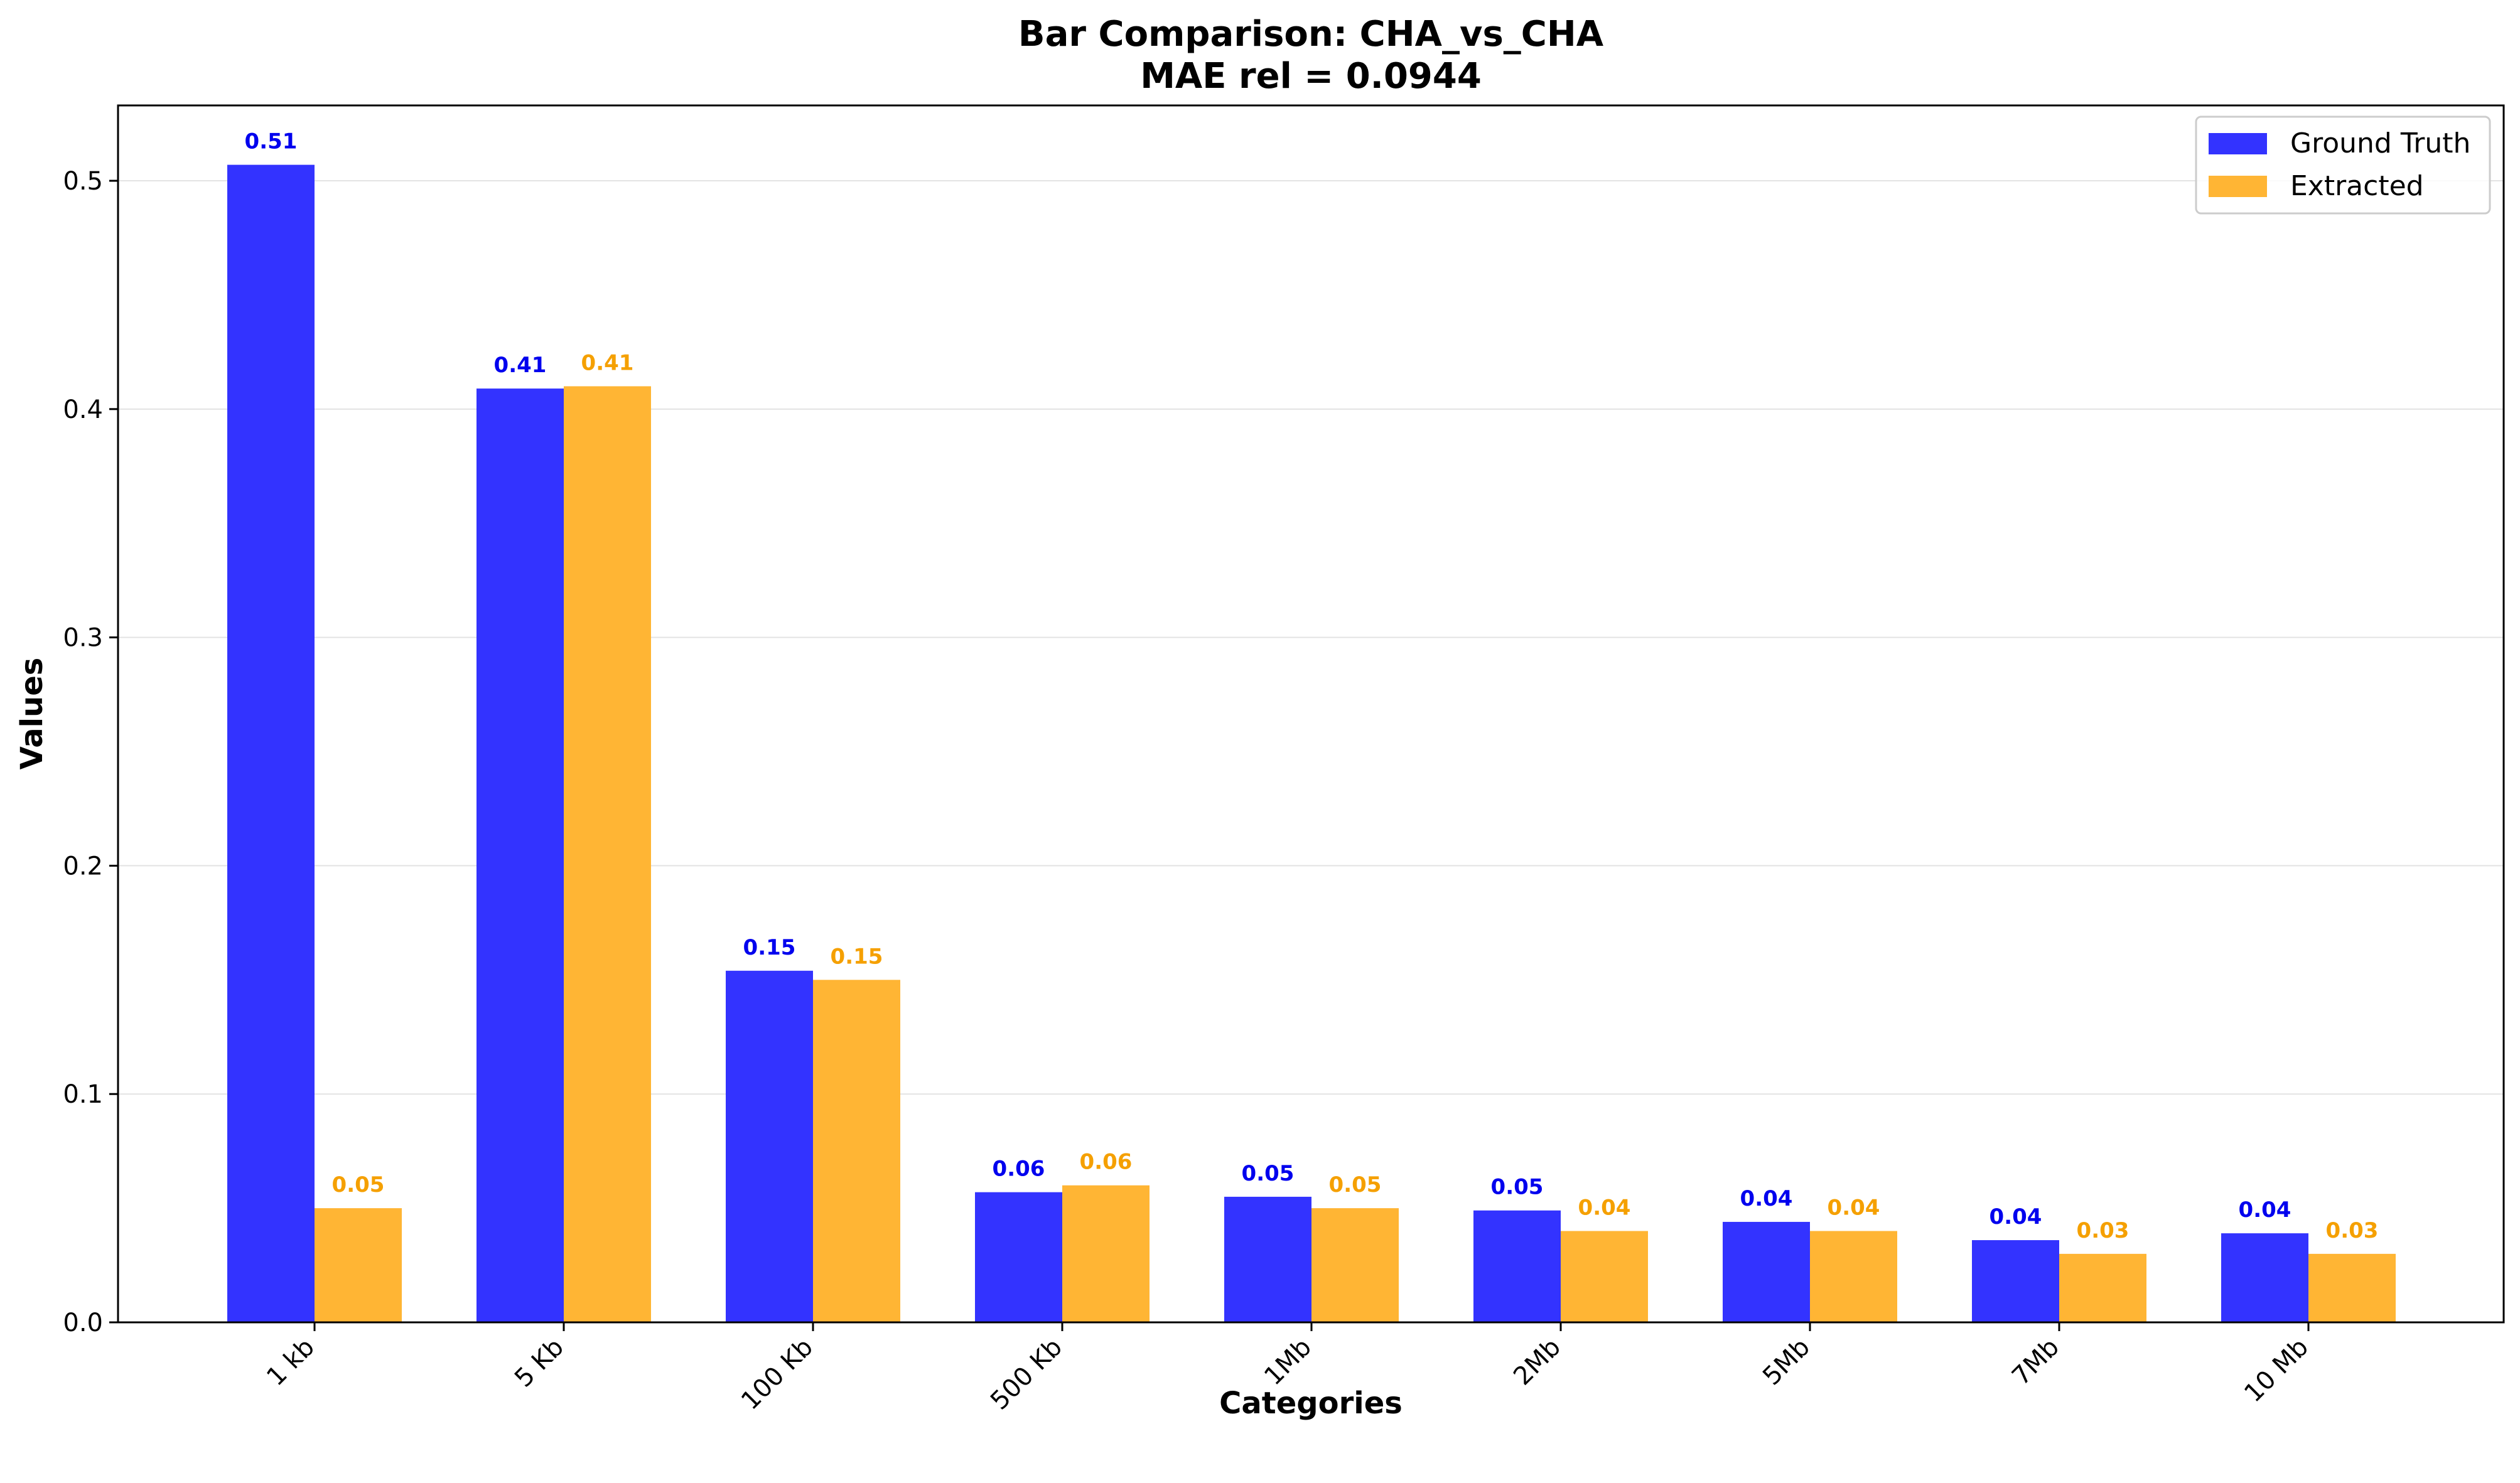 The height and width of the screenshot is (1483, 2520). What do you see at coordinates (777, 1374) in the screenshot?
I see `x-tick-label: 100 Kb` at bounding box center [777, 1374].